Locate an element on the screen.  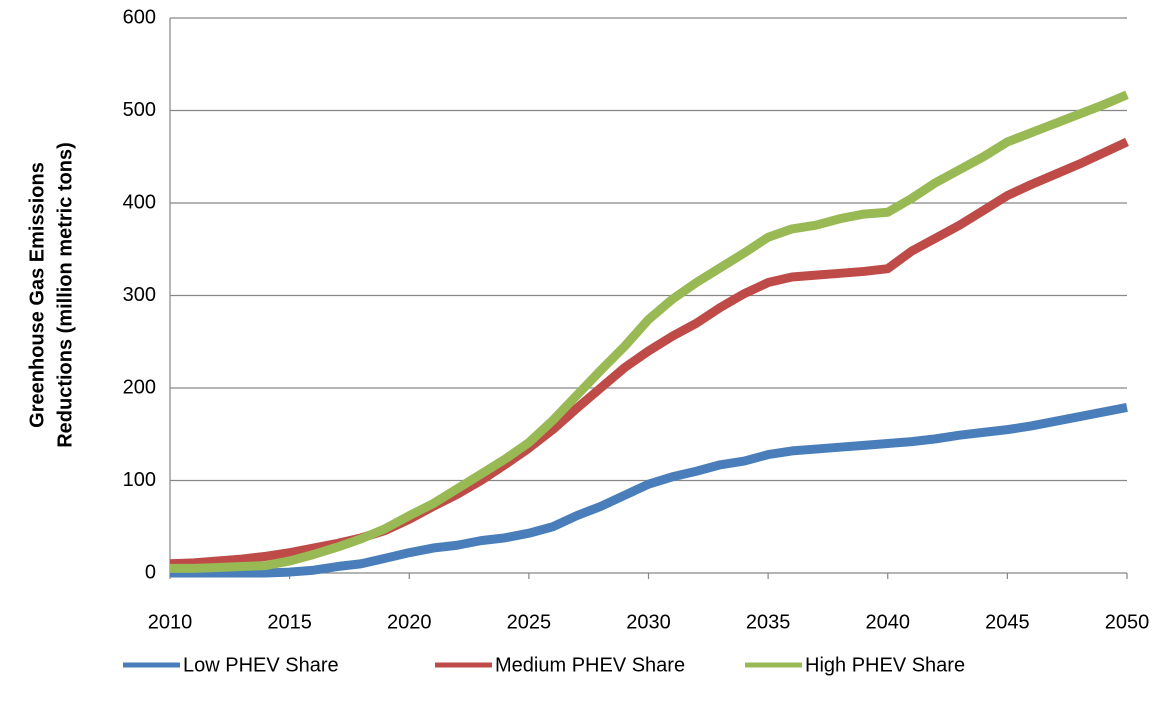
y-axis-label: Greenhouse Gas Emissions is located at coordinates (37, 295).